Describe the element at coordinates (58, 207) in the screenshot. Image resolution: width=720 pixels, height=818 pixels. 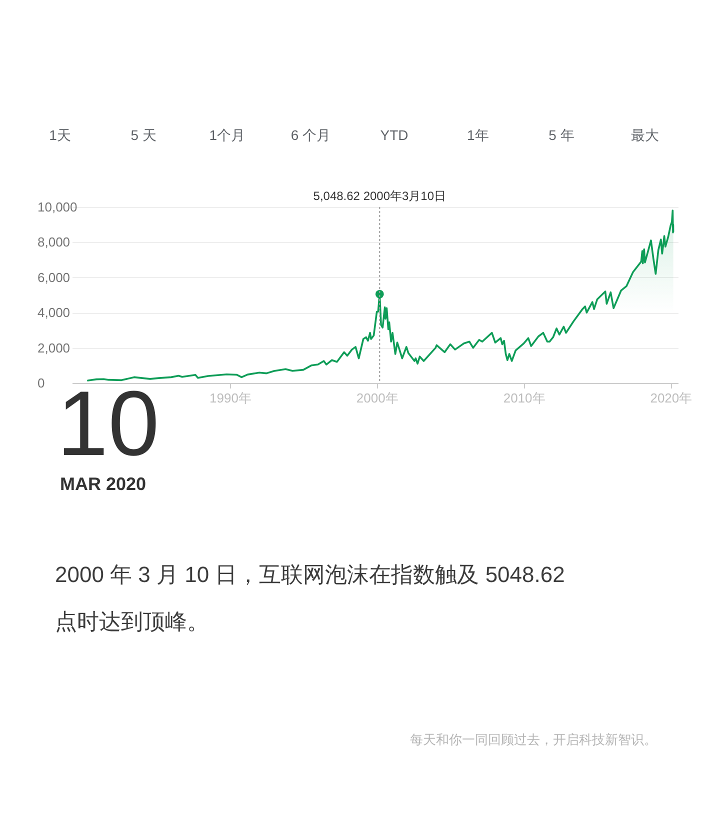
I see `y-tick-label: 10,000` at that location.